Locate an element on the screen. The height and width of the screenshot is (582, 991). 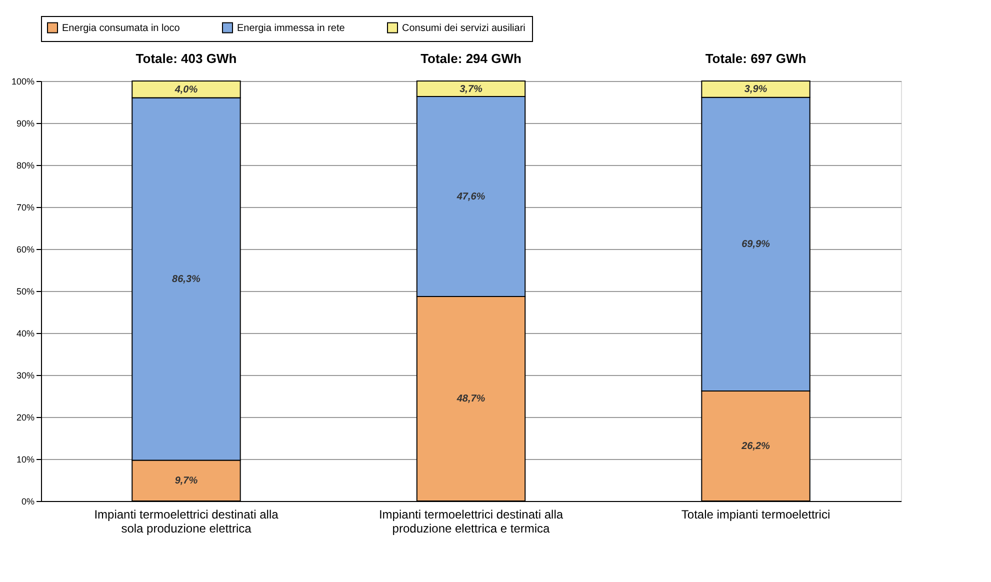
annotation: Totale: 294 GWh is located at coordinates (471, 58).